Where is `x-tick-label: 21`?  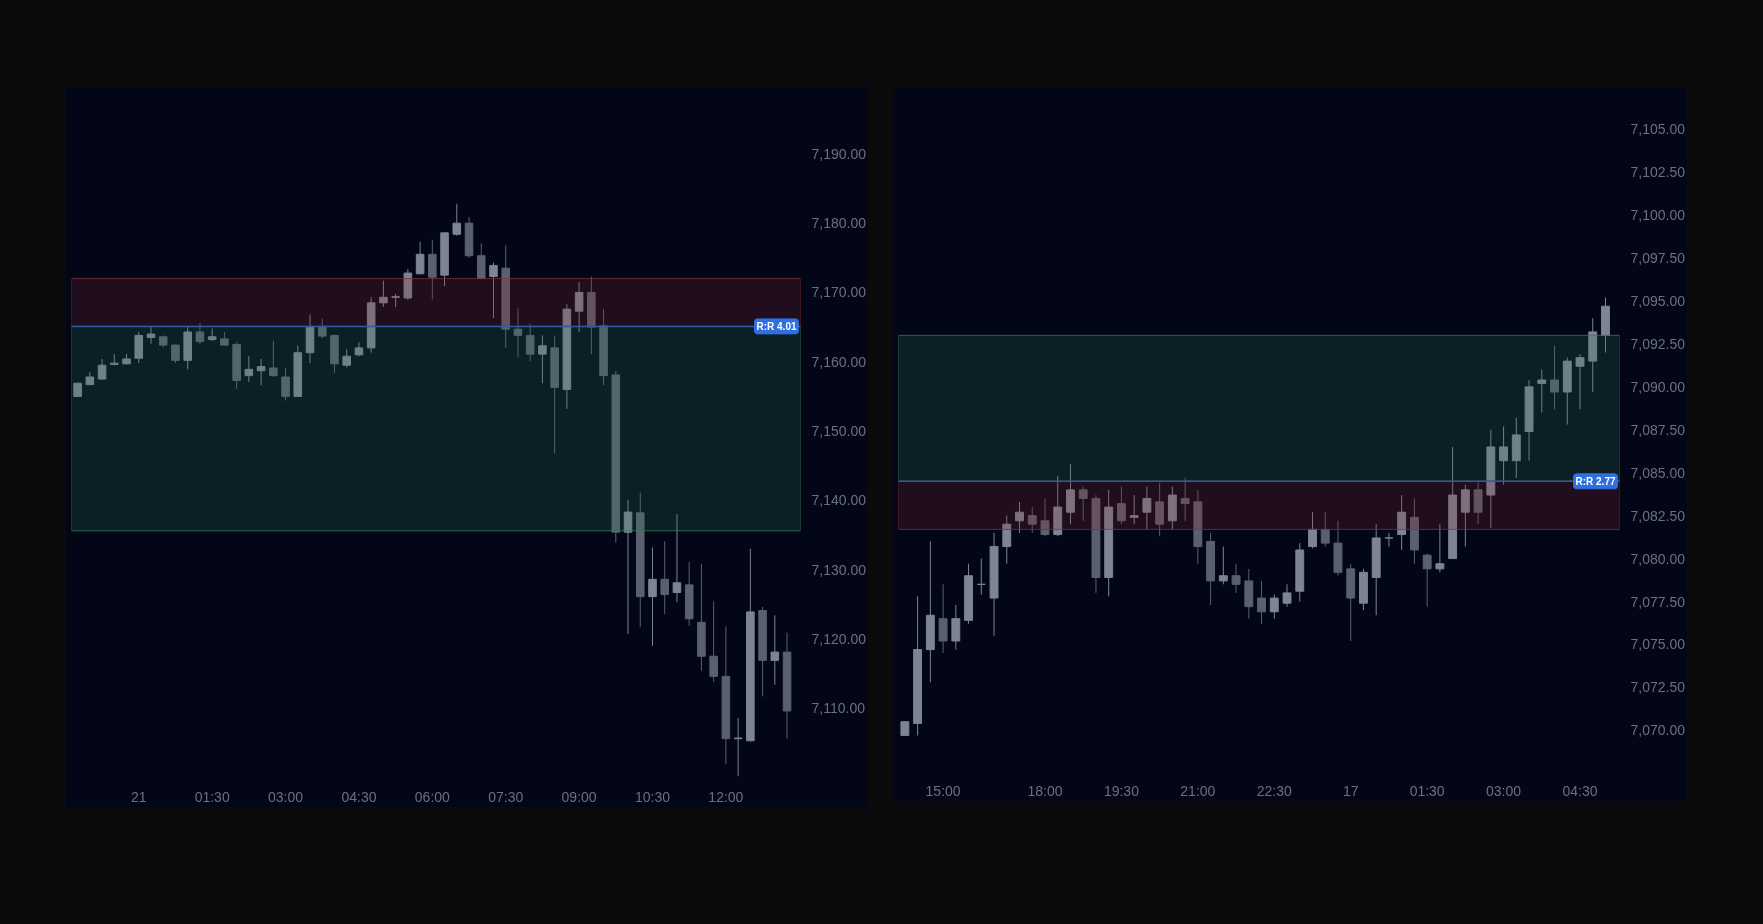
x-tick-label: 21 is located at coordinates (138, 796).